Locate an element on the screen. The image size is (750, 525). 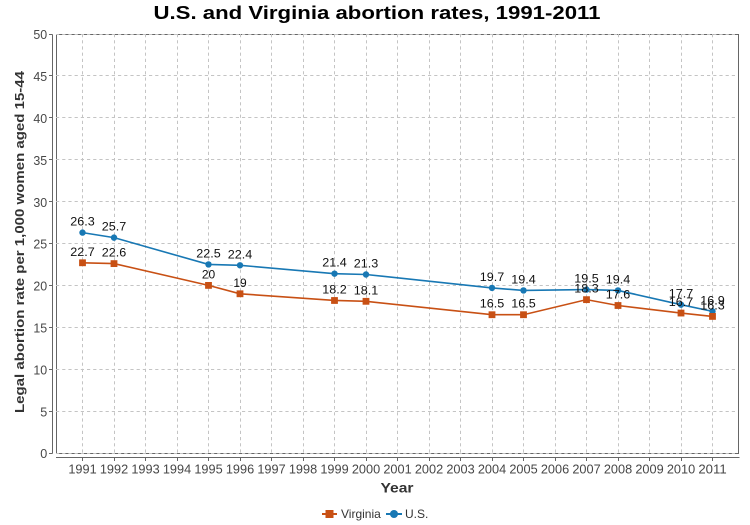
svg-text: Year is located at coordinates (398, 488).